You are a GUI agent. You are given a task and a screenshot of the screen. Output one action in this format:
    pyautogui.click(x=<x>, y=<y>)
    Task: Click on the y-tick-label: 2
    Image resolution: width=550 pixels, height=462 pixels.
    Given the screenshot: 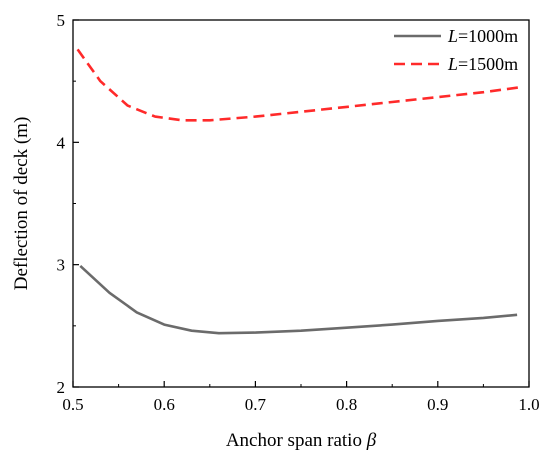 What is the action you would take?
    pyautogui.click(x=61, y=387)
    